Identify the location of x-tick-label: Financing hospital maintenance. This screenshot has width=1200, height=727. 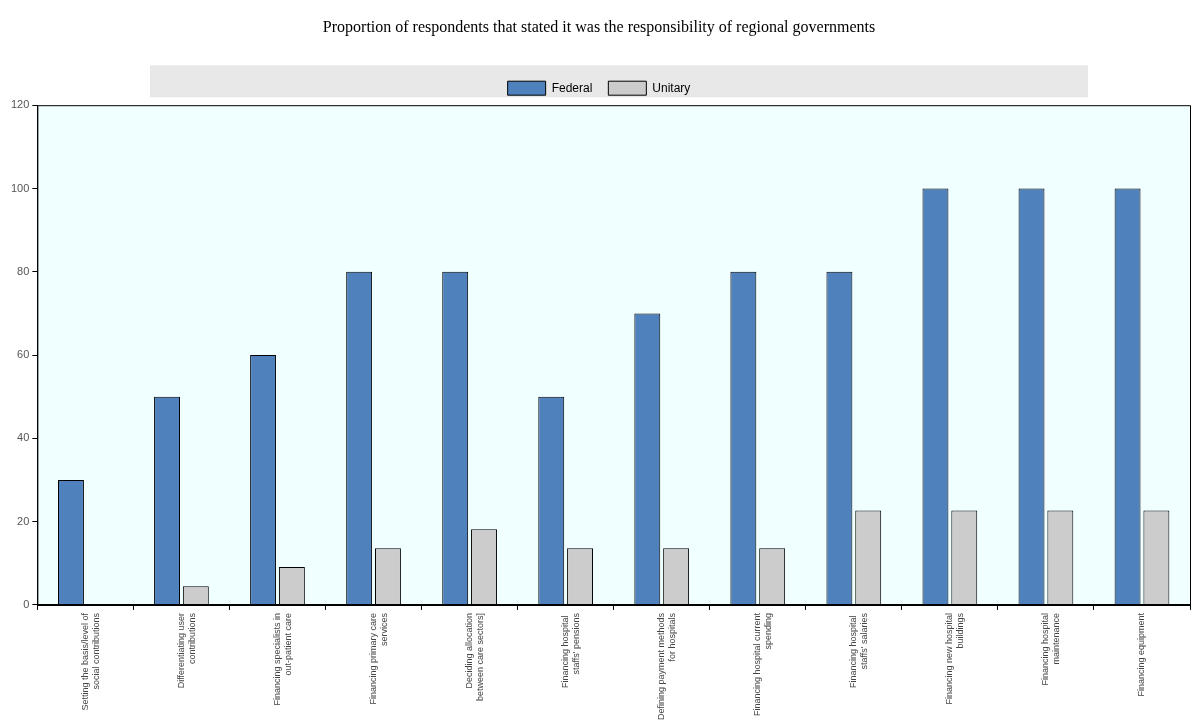
(1051, 649).